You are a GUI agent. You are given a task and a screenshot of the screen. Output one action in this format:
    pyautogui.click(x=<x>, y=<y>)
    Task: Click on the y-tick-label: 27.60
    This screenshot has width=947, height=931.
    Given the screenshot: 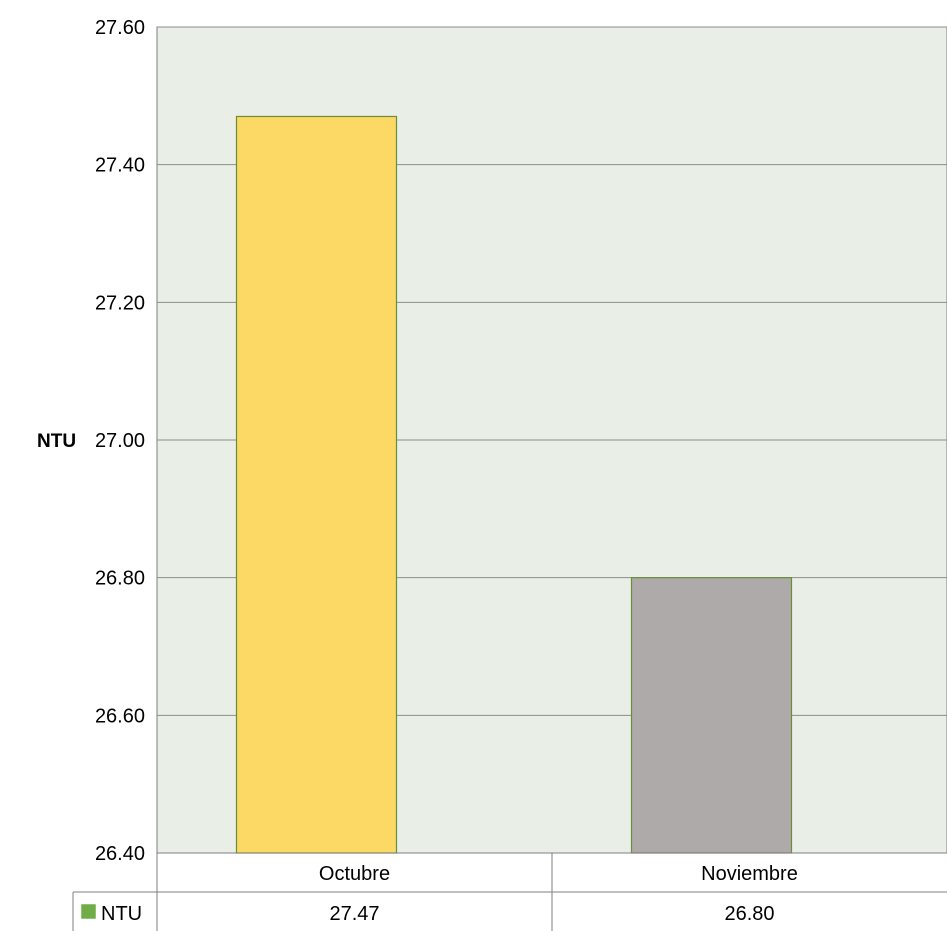 What is the action you would take?
    pyautogui.click(x=120, y=28)
    